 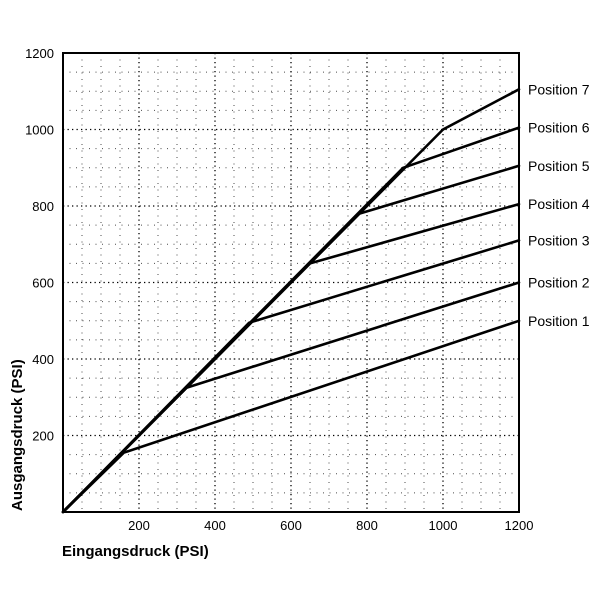 What do you see at coordinates (291, 525) in the screenshot?
I see `x-tick-label: 600` at bounding box center [291, 525].